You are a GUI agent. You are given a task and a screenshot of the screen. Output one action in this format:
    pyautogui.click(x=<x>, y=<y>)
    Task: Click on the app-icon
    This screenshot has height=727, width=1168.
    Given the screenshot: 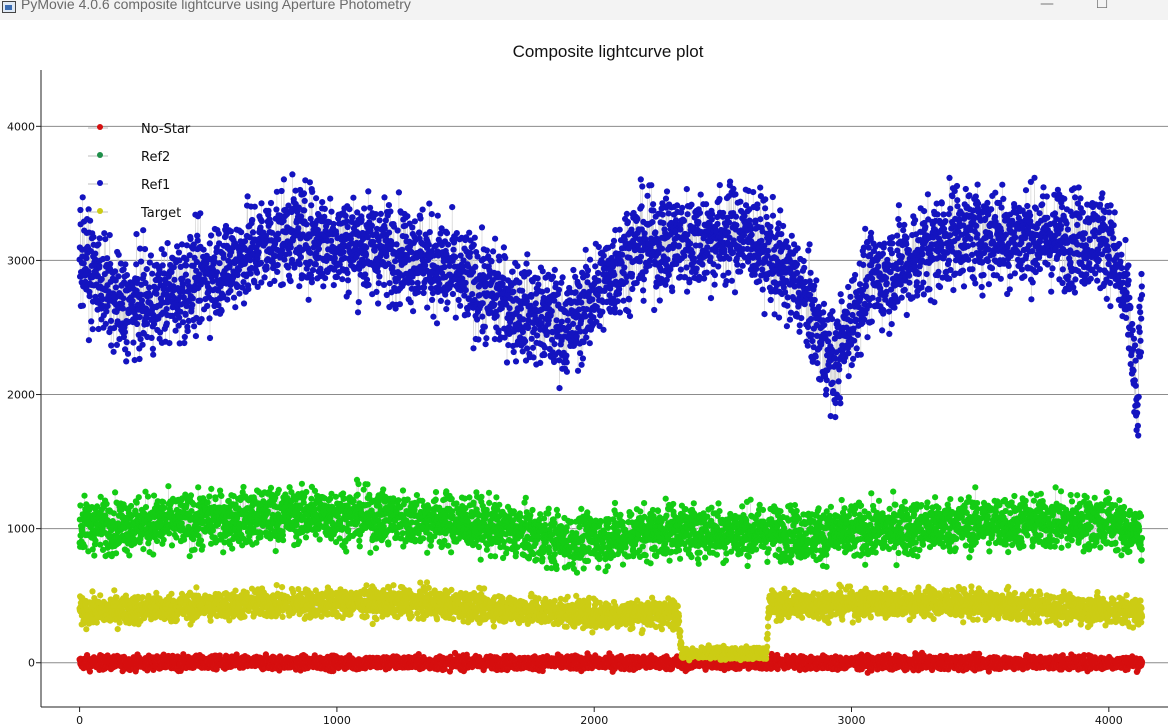 What is the action you would take?
    pyautogui.click(x=9, y=7)
    